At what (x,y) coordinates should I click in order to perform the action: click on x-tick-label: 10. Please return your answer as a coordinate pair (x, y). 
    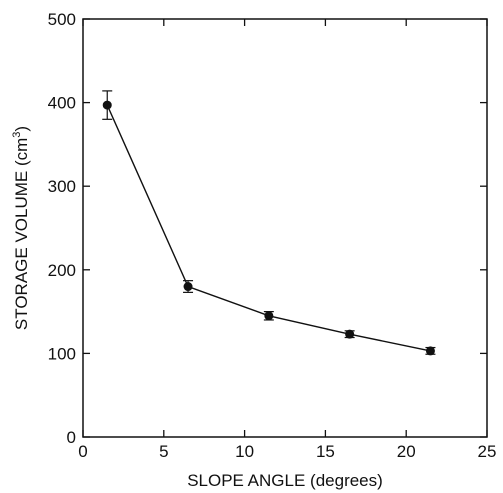
    Looking at the image, I should click on (244, 451).